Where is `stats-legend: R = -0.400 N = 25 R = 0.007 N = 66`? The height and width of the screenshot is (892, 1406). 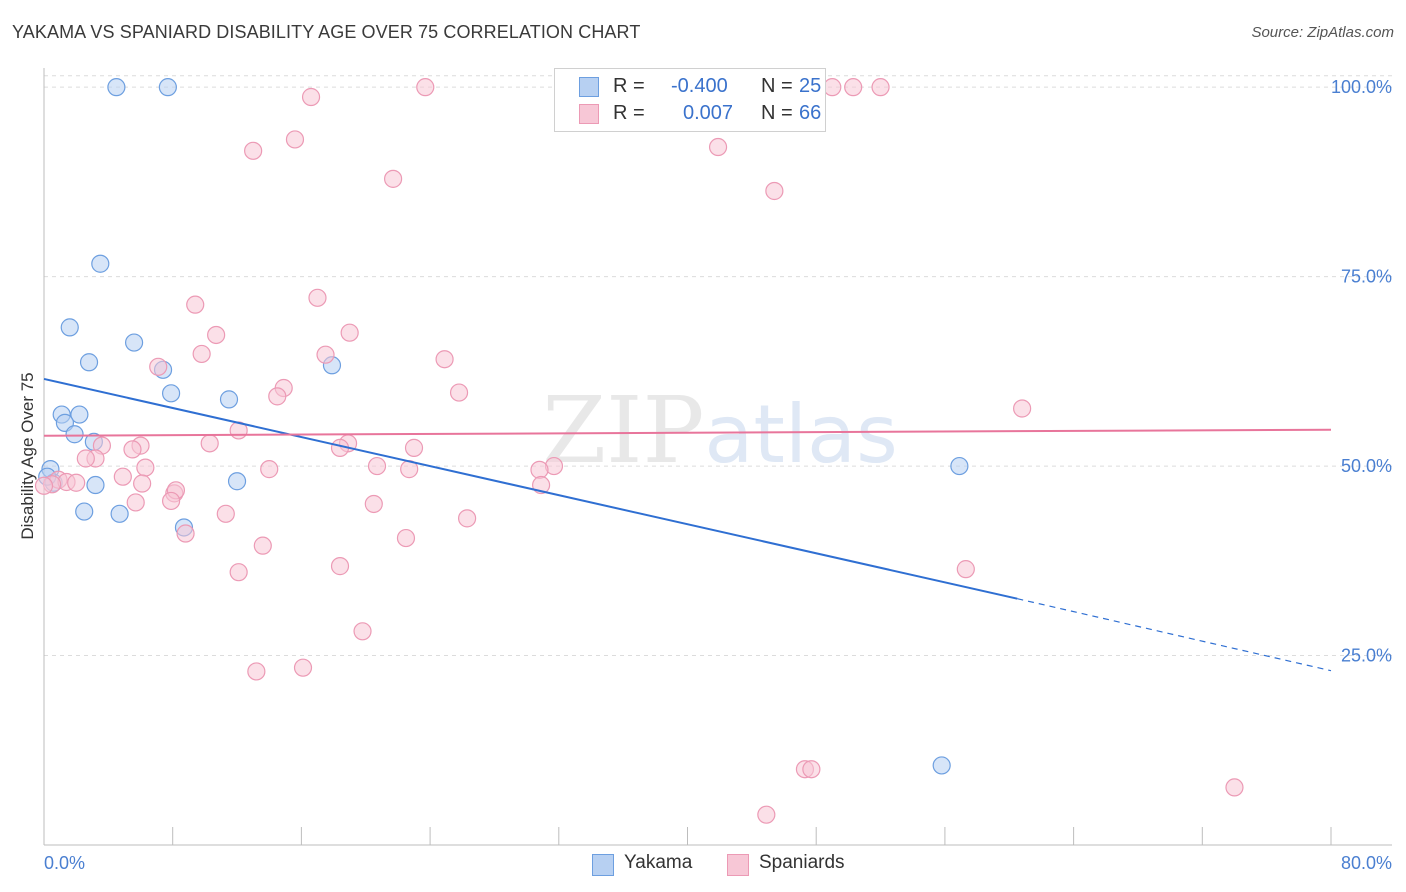
stats-legend: R = -0.400 N = 25 R = 0.007 N = 66 is located at coordinates (690, 100).